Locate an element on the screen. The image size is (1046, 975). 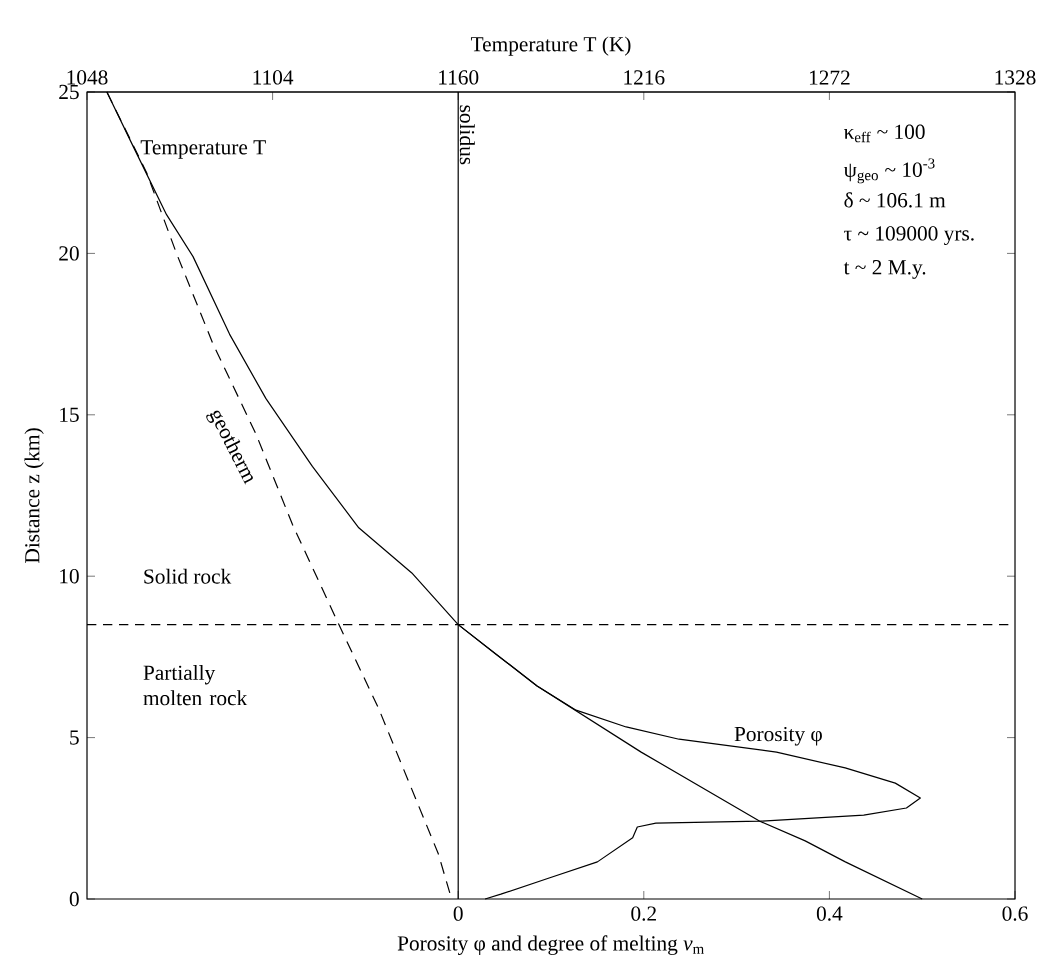
y-tick-label: 25 is located at coordinates (69, 92).